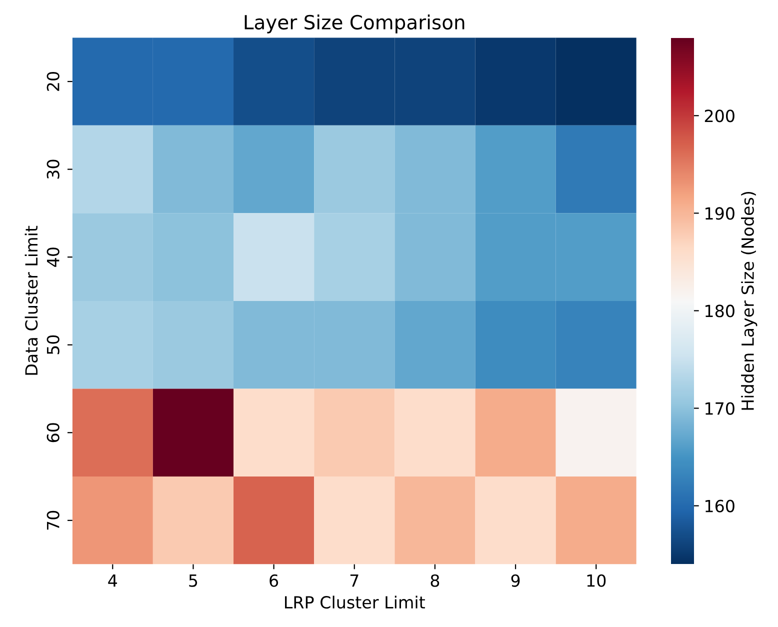 This screenshot has width=778, height=627. What do you see at coordinates (31, 300) in the screenshot?
I see `y-axis-title: Data Cluster Limit` at bounding box center [31, 300].